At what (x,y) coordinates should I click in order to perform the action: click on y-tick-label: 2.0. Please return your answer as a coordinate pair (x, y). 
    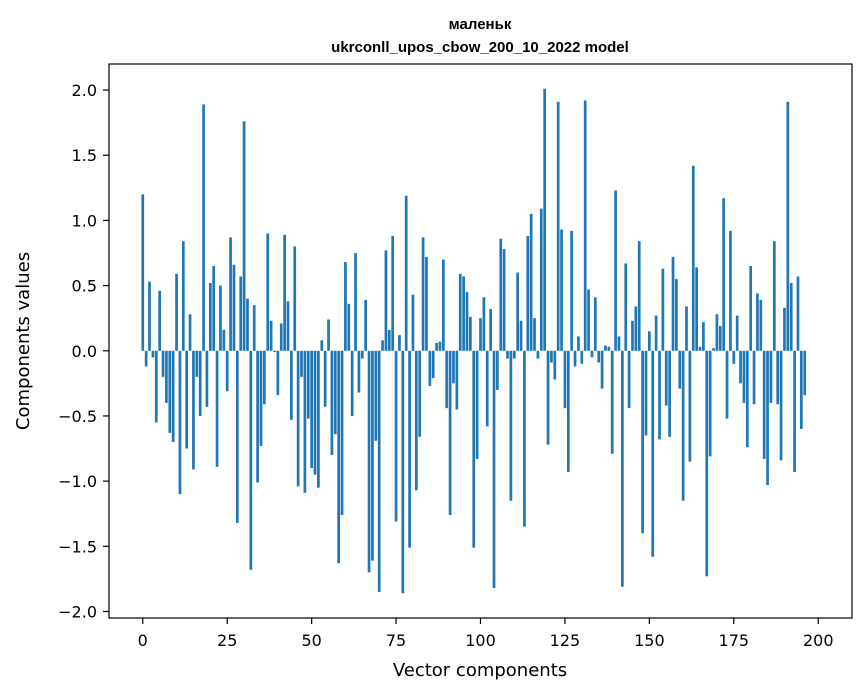
    Looking at the image, I should click on (84, 90).